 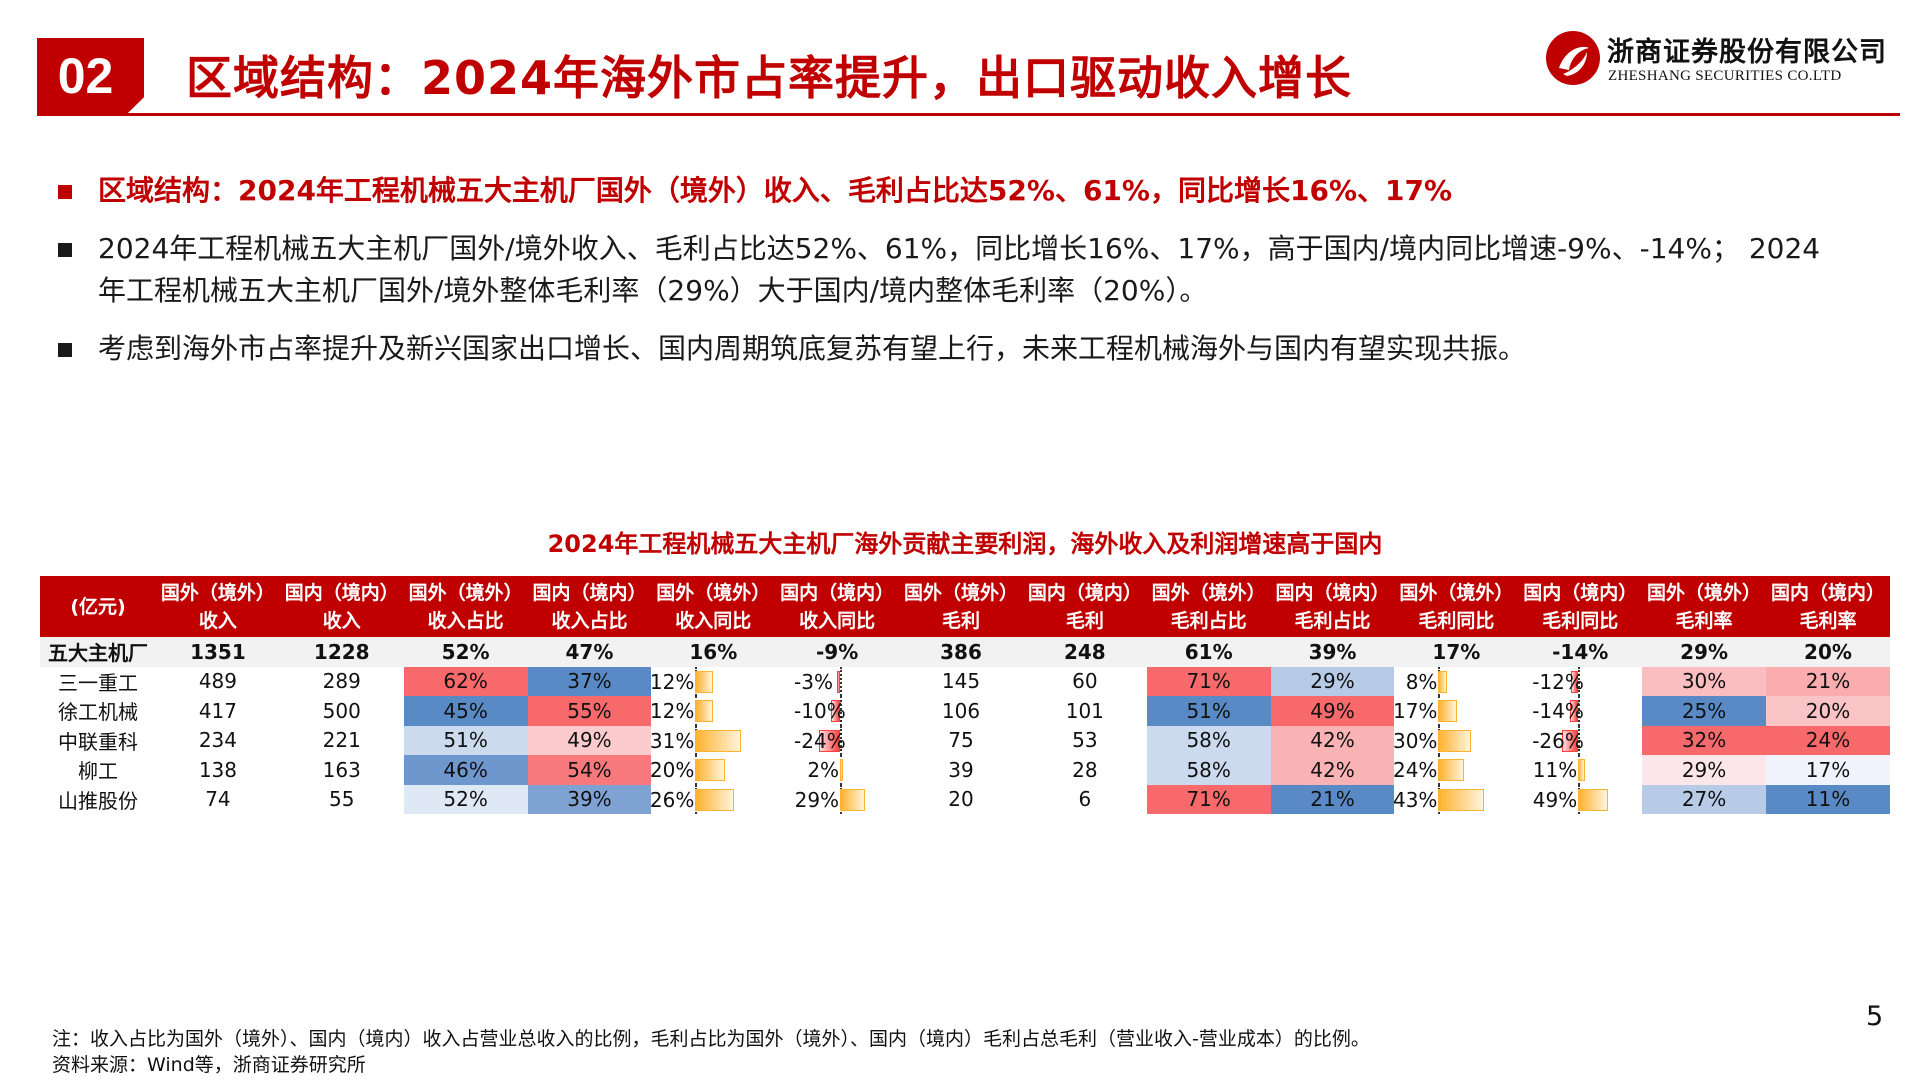 What do you see at coordinates (218, 652) in the screenshot?
I see `table-cell: 1351` at bounding box center [218, 652].